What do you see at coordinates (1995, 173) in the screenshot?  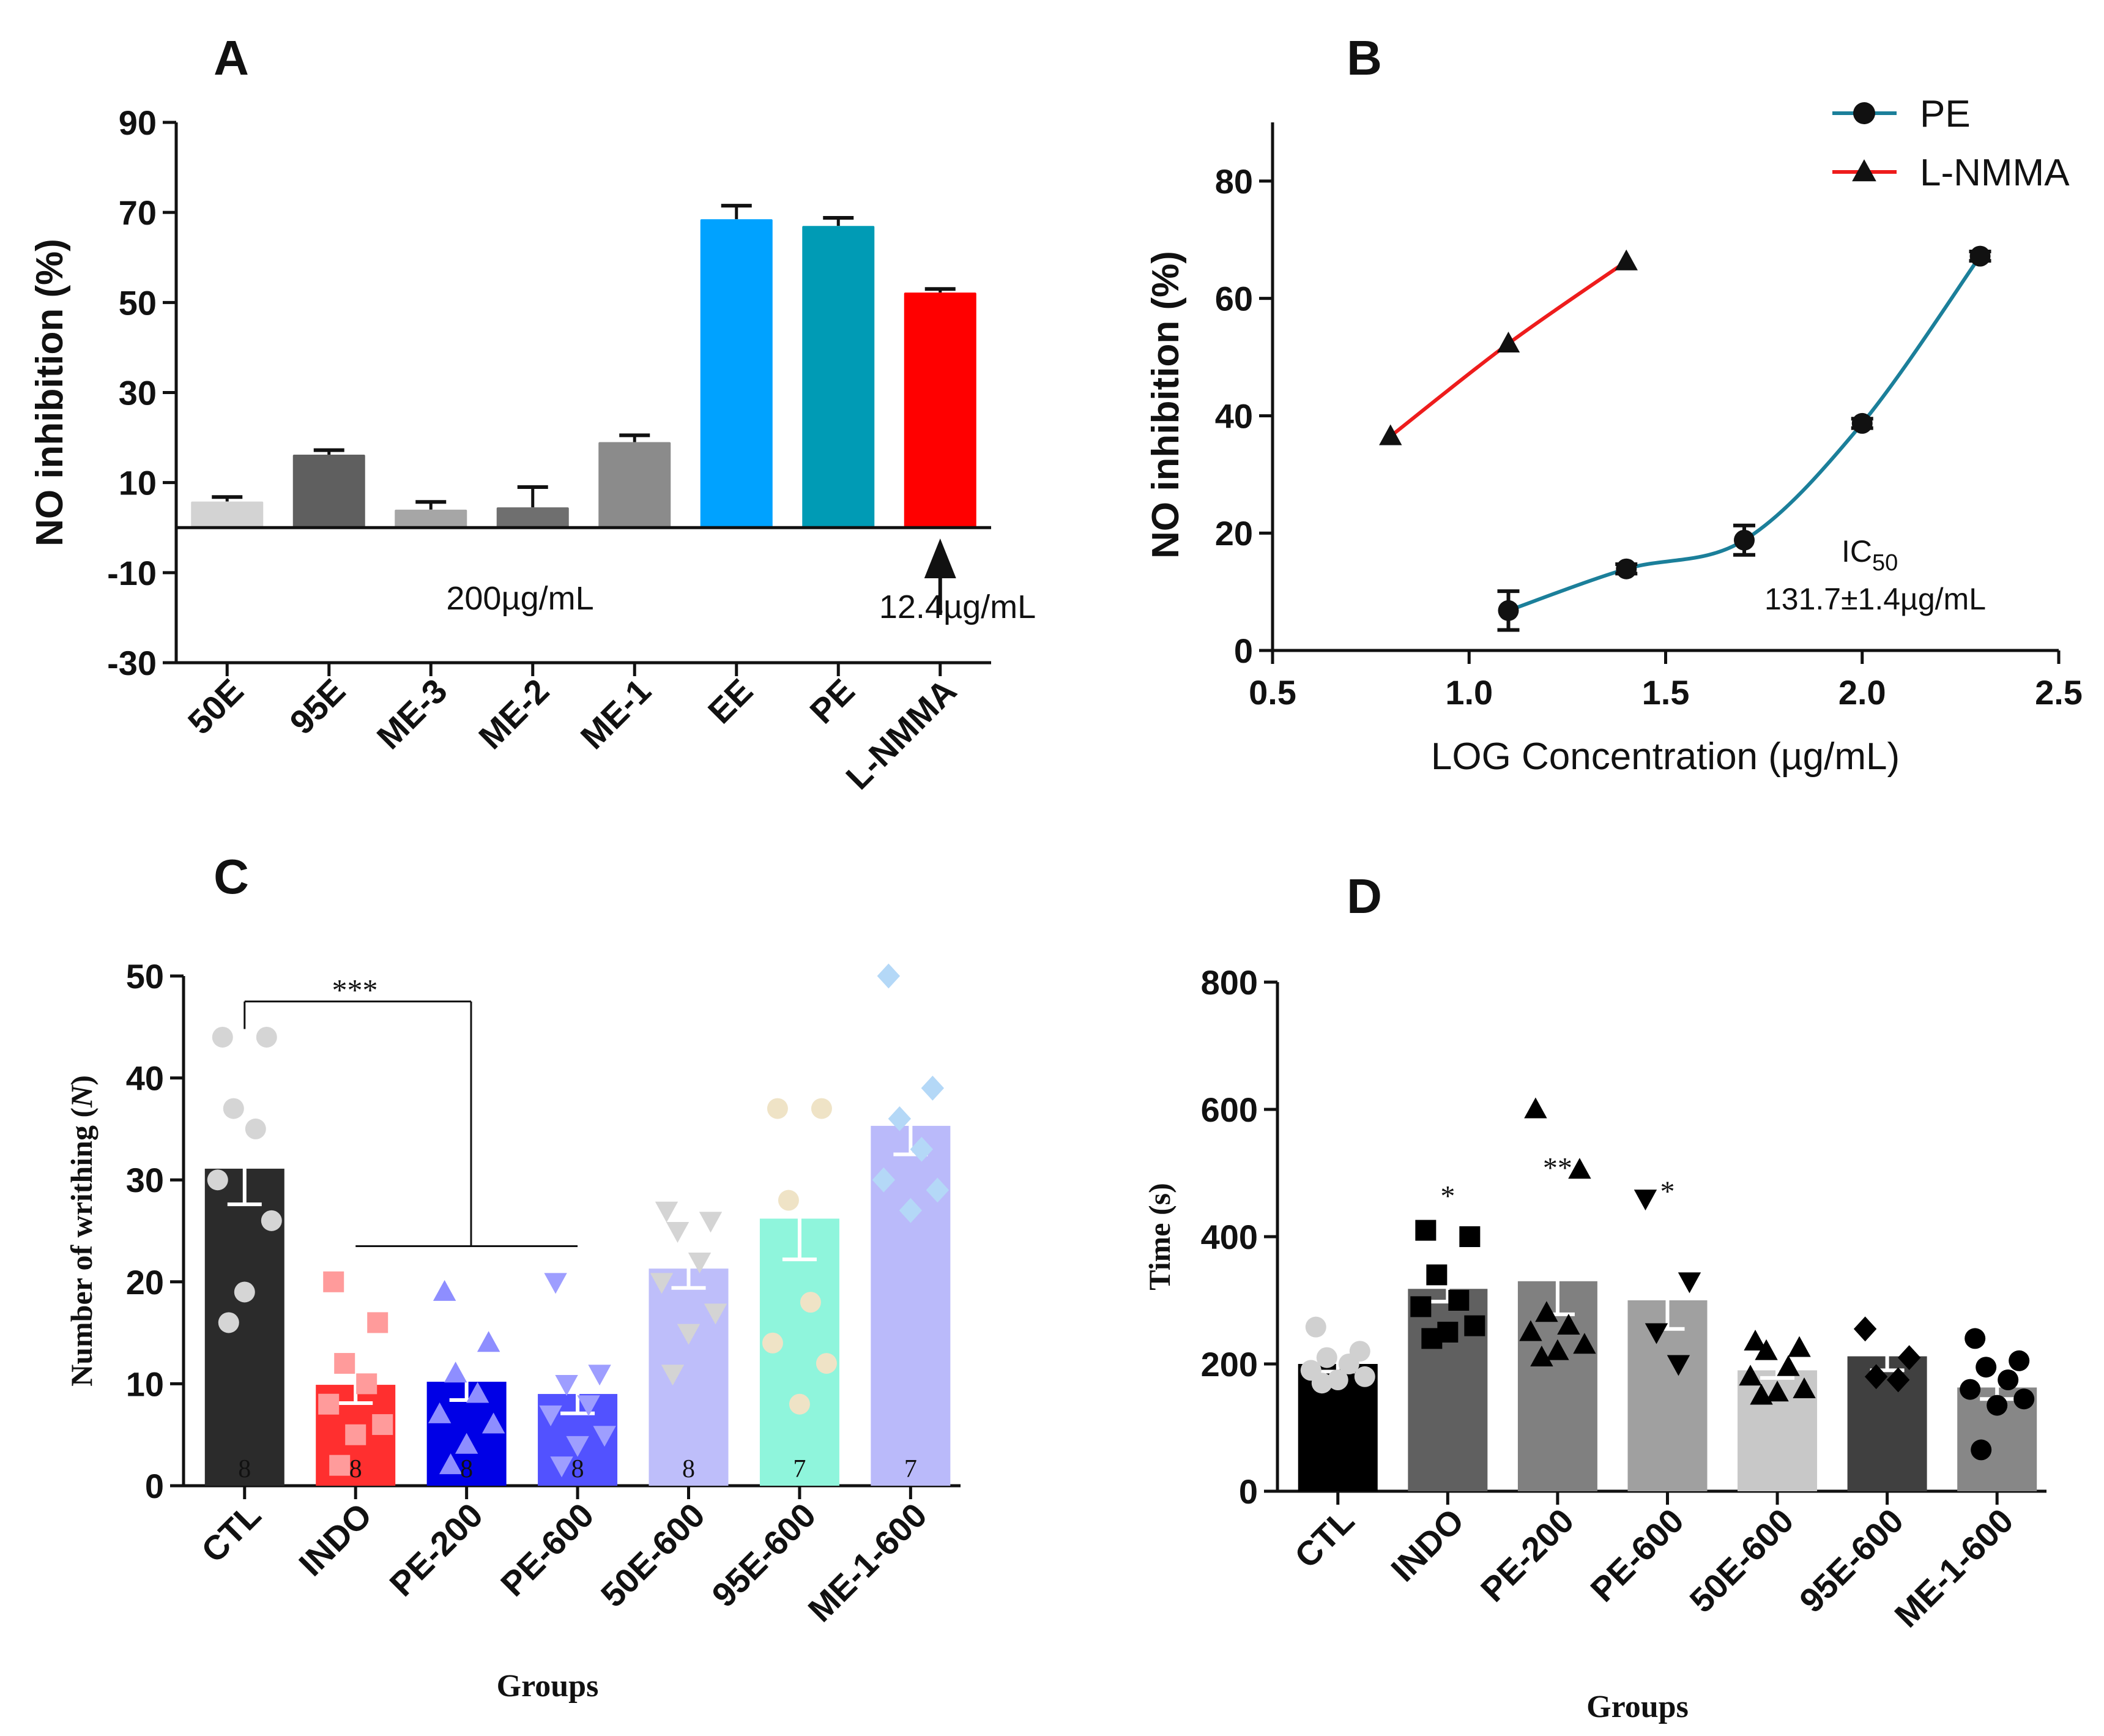 I see `legend-label: L-NMMA` at bounding box center [1995, 173].